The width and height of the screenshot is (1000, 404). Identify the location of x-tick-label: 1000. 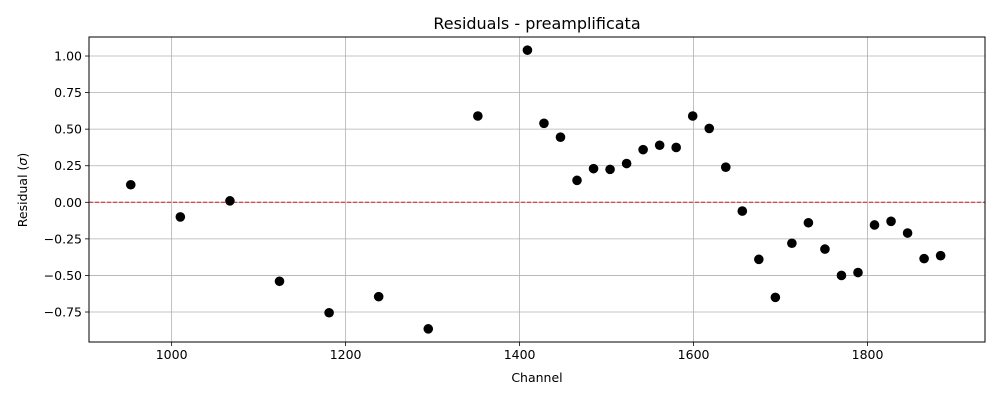
(172, 354).